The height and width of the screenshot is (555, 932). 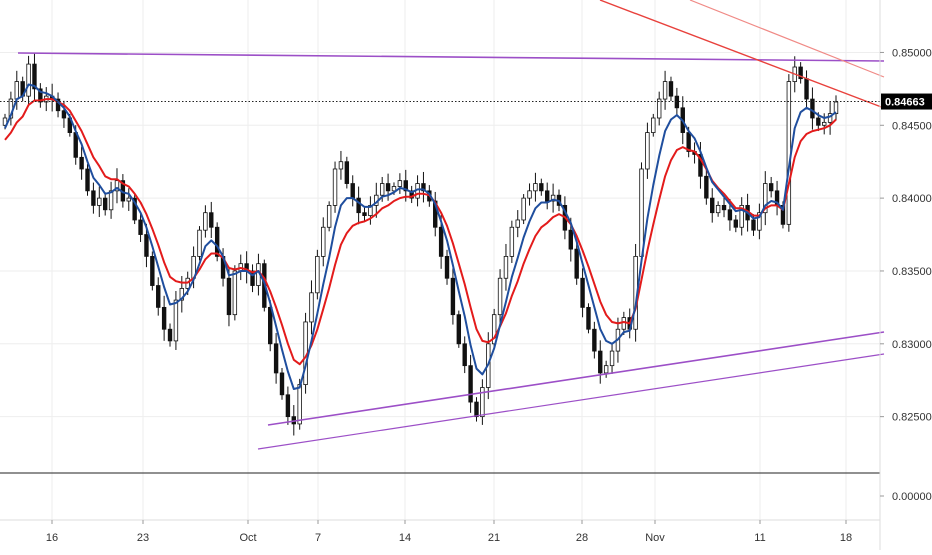 What do you see at coordinates (494, 538) in the screenshot?
I see `x-tick-label: 21` at bounding box center [494, 538].